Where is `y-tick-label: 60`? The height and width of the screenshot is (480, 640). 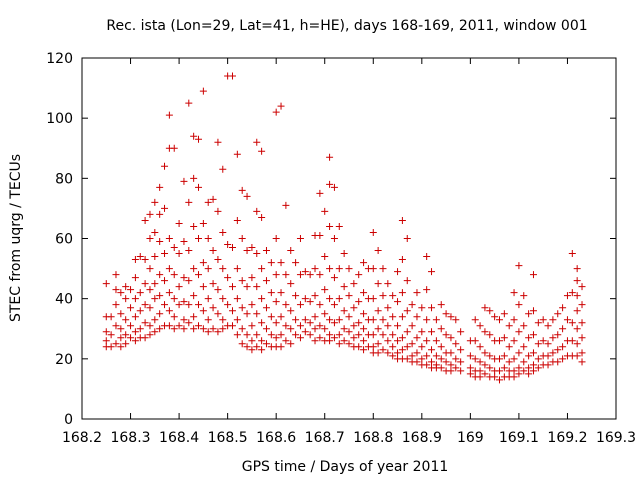 y-tick-label: 60 is located at coordinates (64, 240).